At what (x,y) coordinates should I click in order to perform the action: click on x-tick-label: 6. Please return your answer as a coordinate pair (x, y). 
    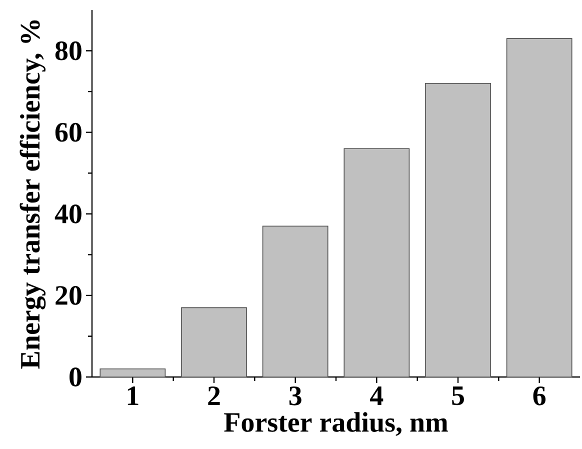
    Looking at the image, I should click on (539, 396).